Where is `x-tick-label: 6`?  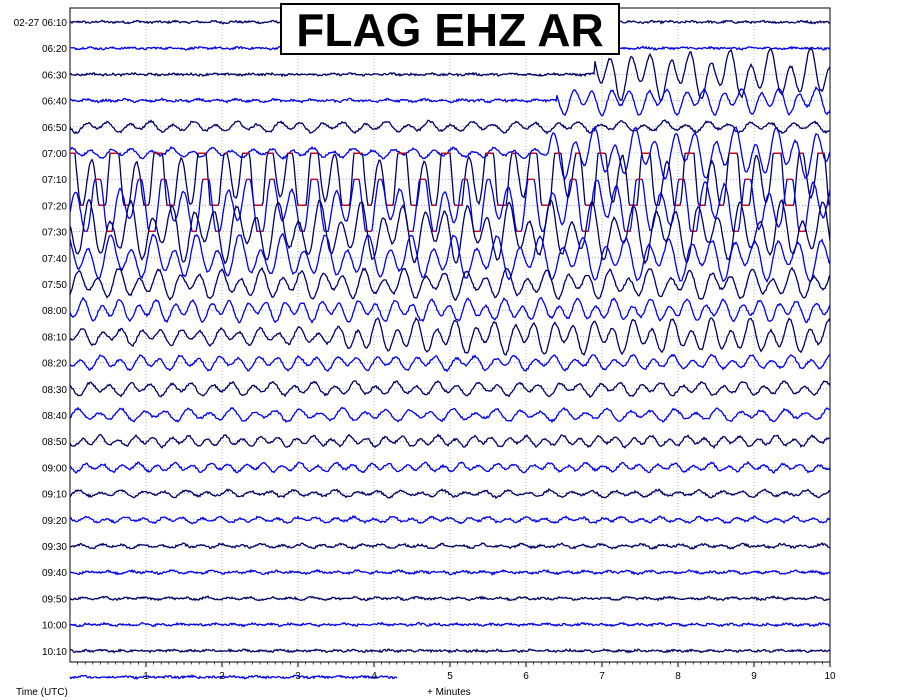
x-tick-label: 6 is located at coordinates (526, 676).